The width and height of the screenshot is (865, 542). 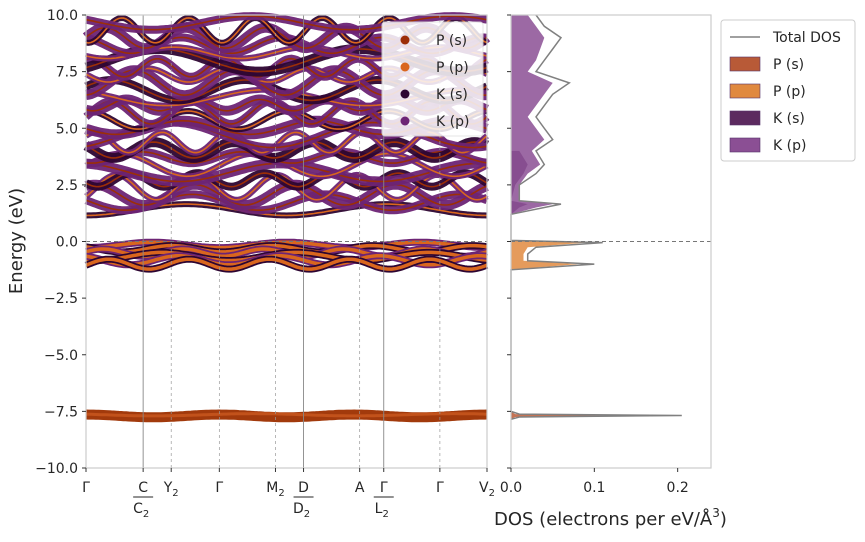 I want to click on band-legend-label: P (s), so click(x=451, y=41).